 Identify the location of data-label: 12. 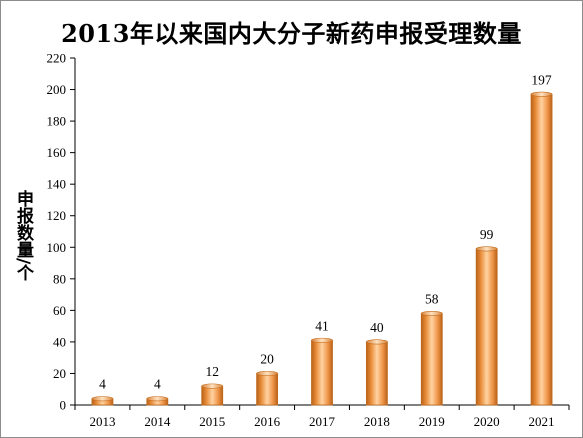
(212, 371).